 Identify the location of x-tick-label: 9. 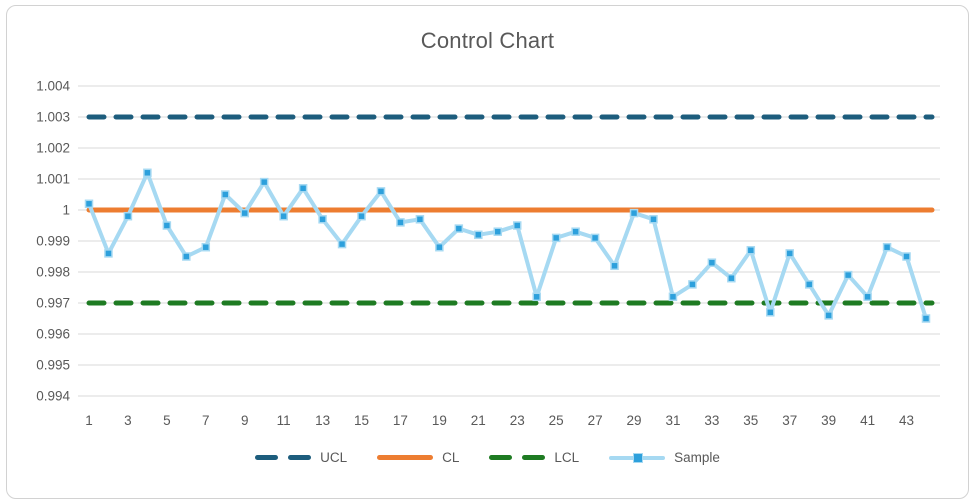
(245, 420).